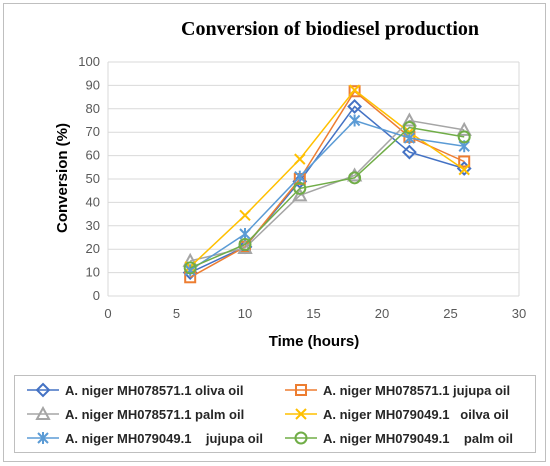 This screenshot has height=466, width=550. I want to click on y-tick-label: 50, so click(93, 178).